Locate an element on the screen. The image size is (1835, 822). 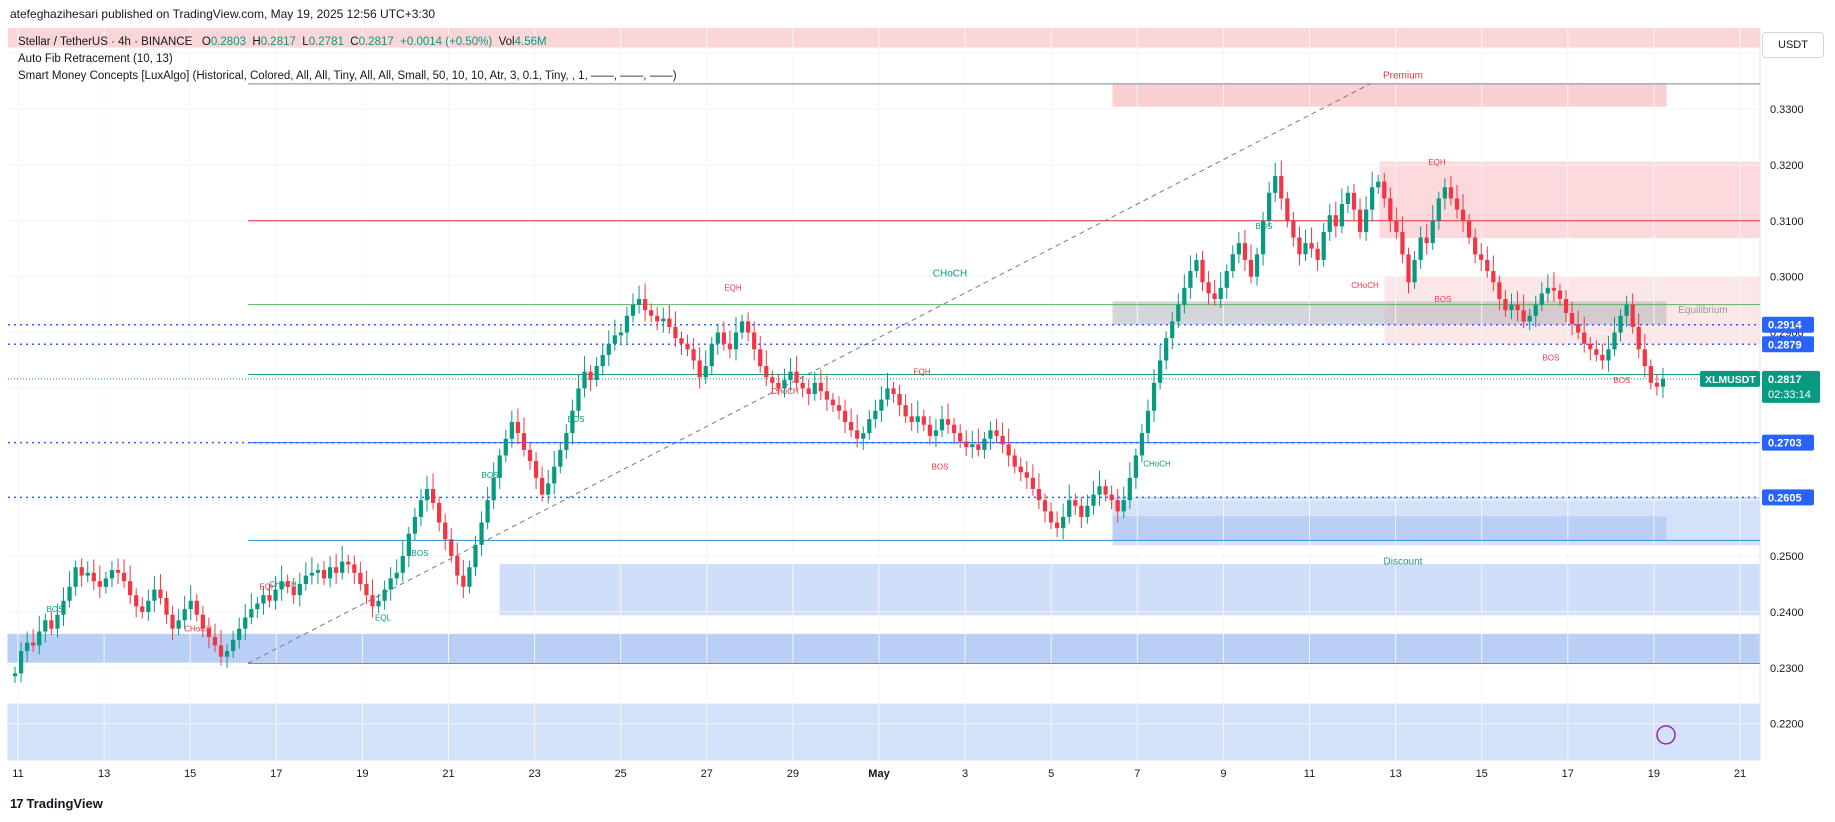
low-value: 0.2781 is located at coordinates (326, 42).